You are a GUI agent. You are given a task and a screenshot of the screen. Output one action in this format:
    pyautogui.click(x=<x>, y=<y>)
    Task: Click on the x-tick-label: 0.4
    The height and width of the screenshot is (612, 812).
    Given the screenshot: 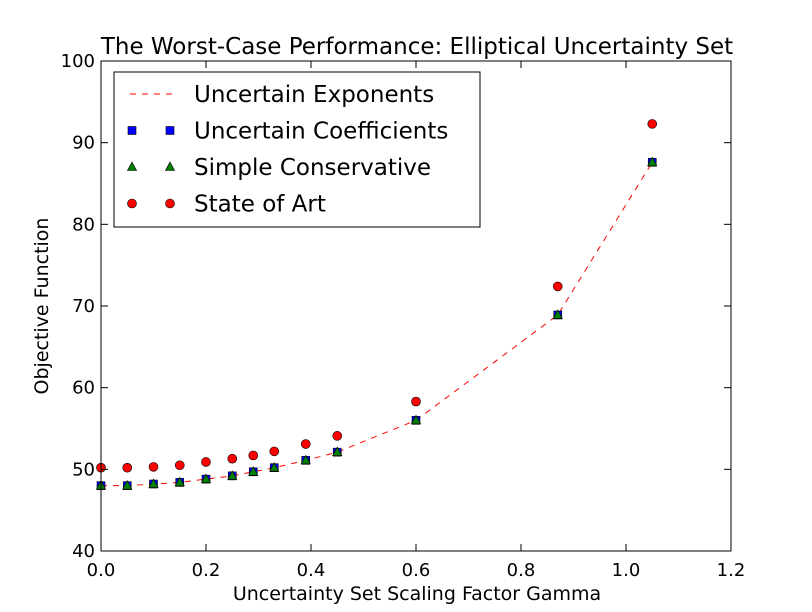 What is the action you would take?
    pyautogui.click(x=311, y=570)
    